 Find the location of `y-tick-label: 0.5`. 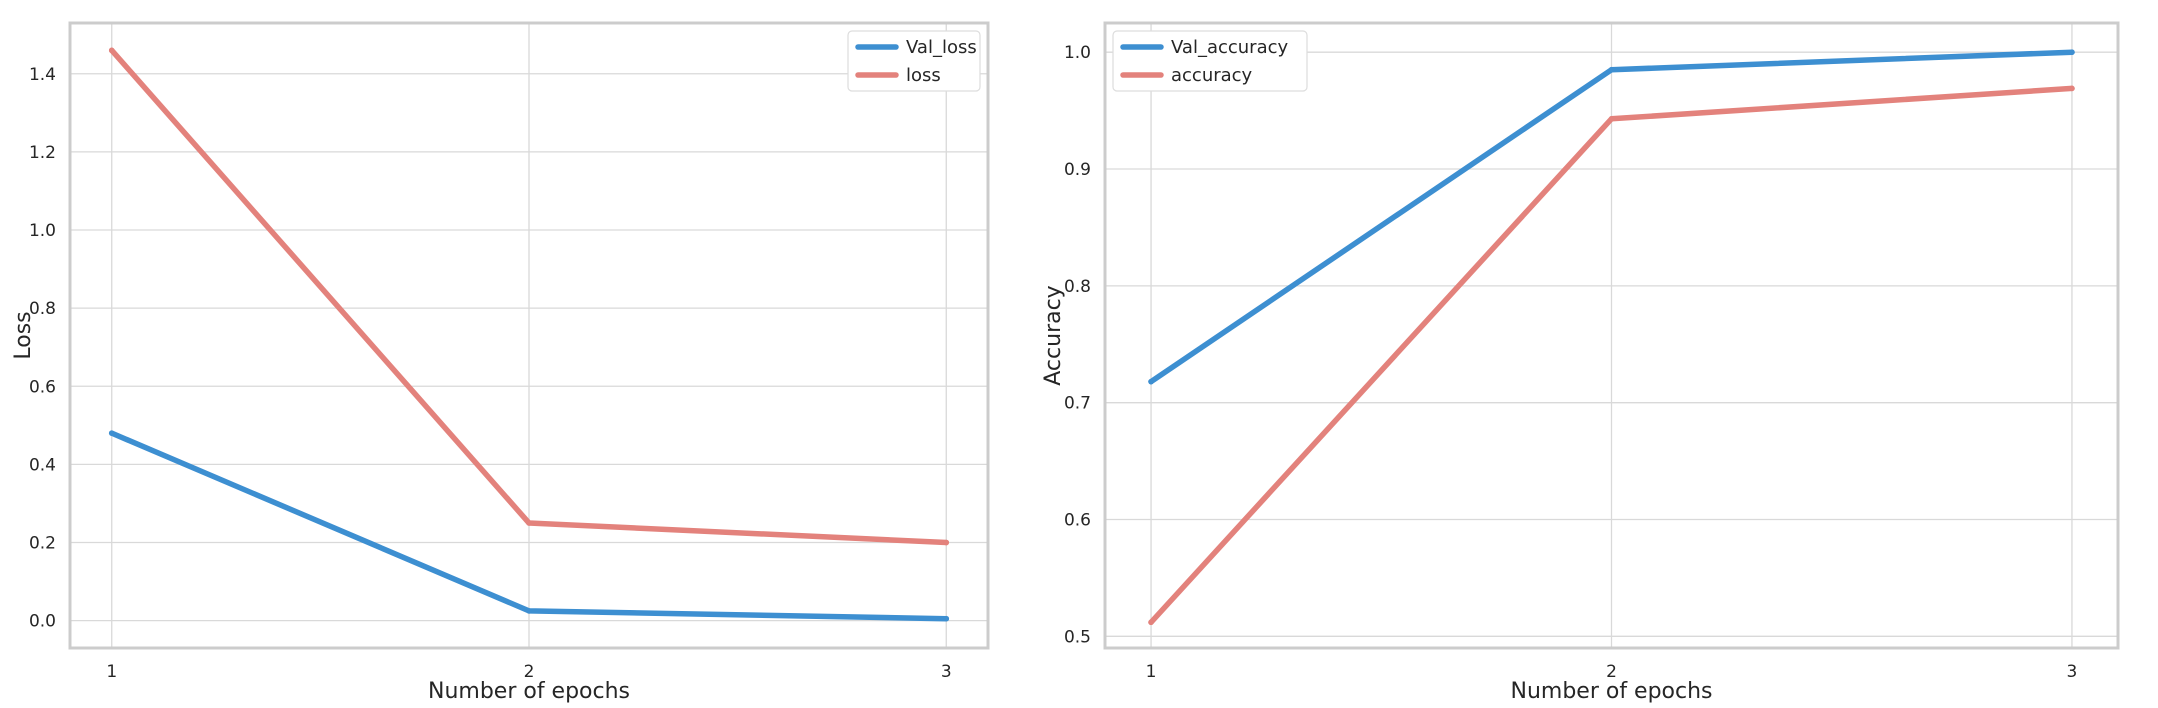

y-tick-label: 0.5 is located at coordinates (1077, 637).